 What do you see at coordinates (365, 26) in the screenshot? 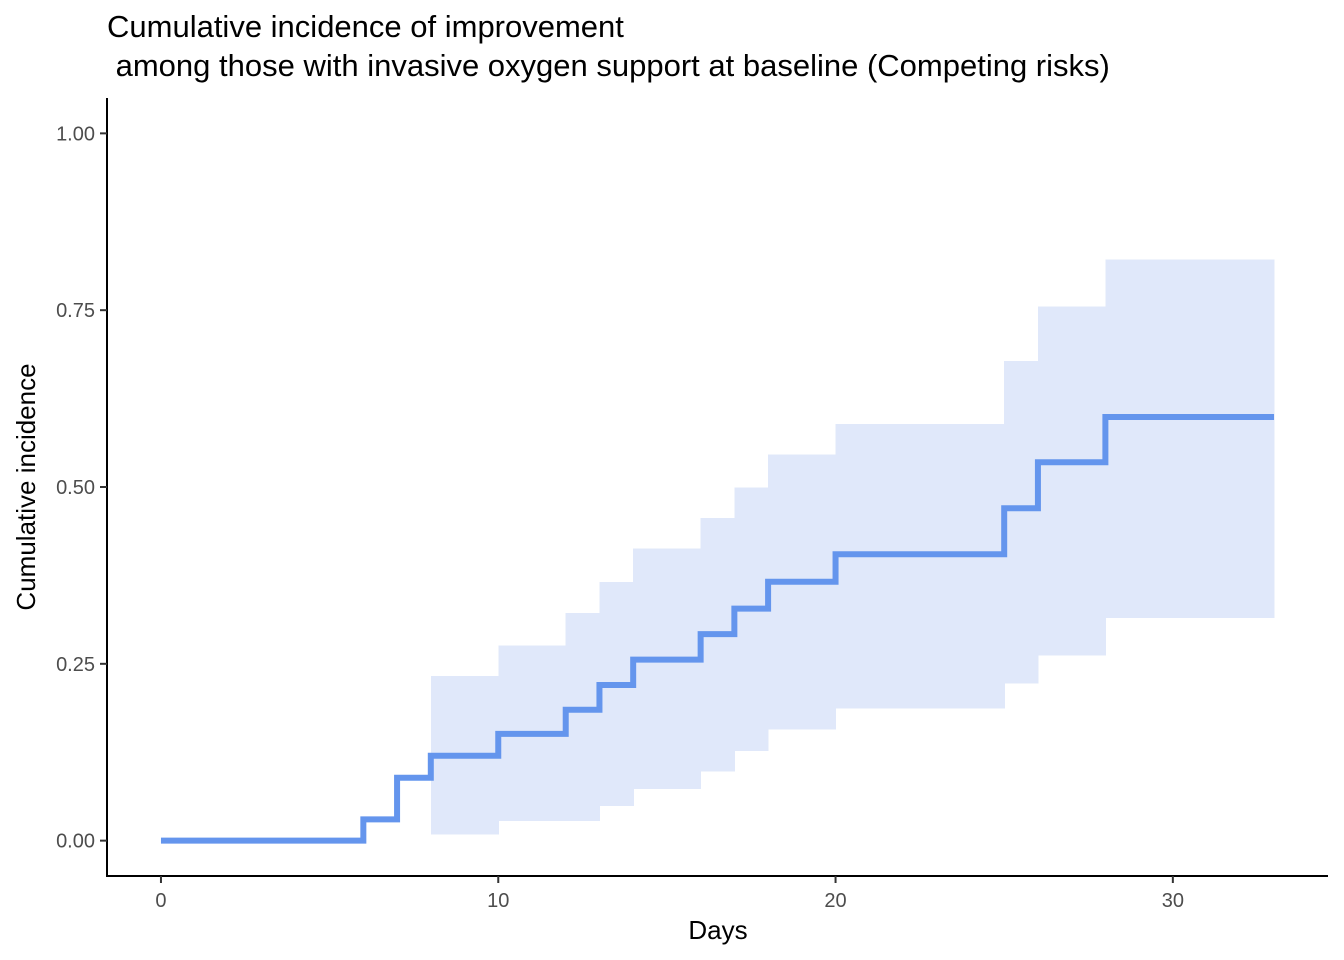
I see `chart-title-line-1: Cumulative incidence of improvement` at bounding box center [365, 26].